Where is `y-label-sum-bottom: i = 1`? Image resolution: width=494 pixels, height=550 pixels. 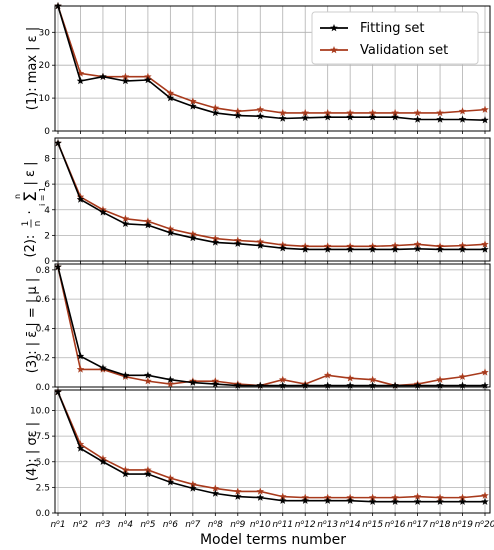 y-label-sum-bottom: i = 1 is located at coordinates (42, 196).